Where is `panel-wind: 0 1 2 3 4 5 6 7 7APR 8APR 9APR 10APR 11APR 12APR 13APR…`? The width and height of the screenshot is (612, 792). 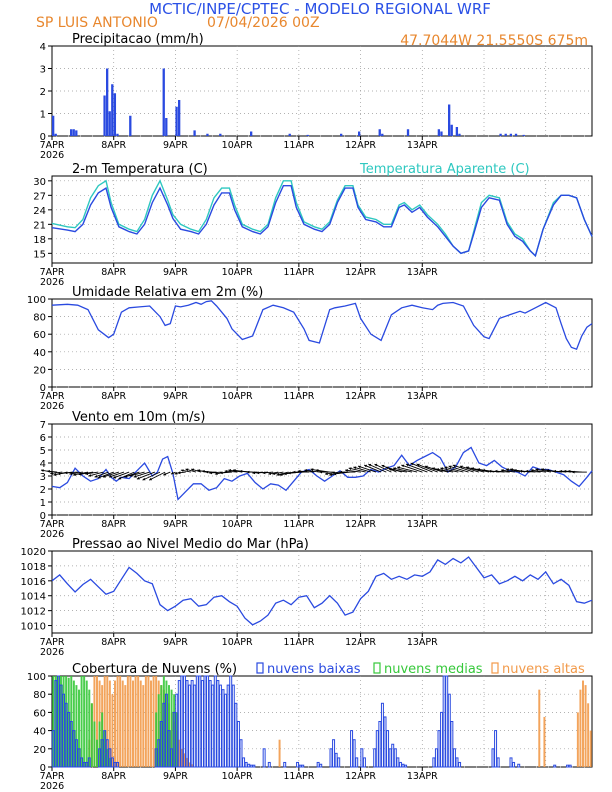 panel-wind: 0 1 2 3 4 5 6 7 7APR 8APR 9APR 10APR 11APR 12APR 13APR… is located at coordinates (316, 475).